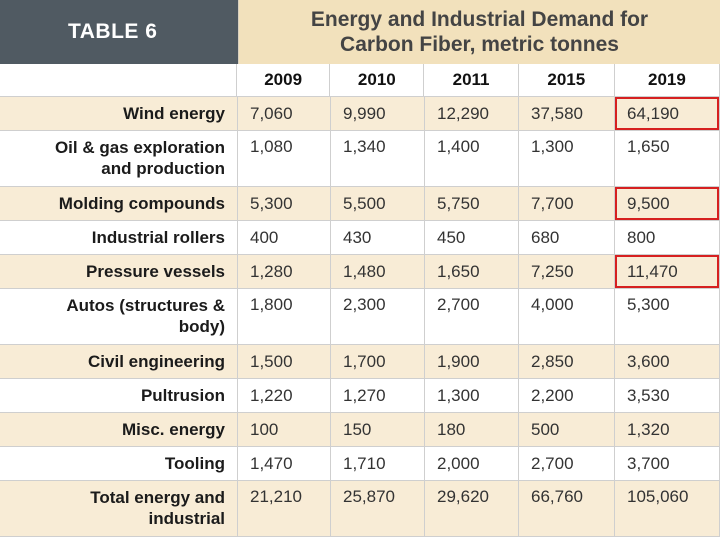  Describe the element at coordinates (667, 237) in the screenshot. I see `value-cell: 800` at that location.